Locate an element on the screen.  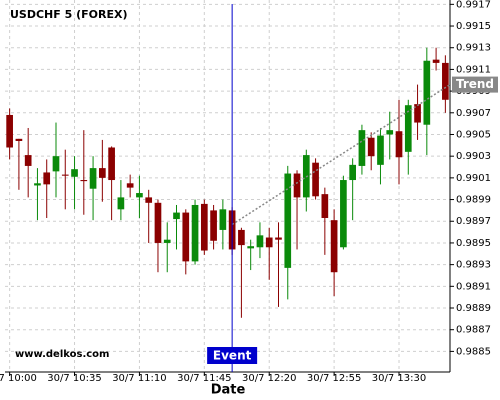
y-tick-label: 0.9917 is located at coordinates (473, 5).